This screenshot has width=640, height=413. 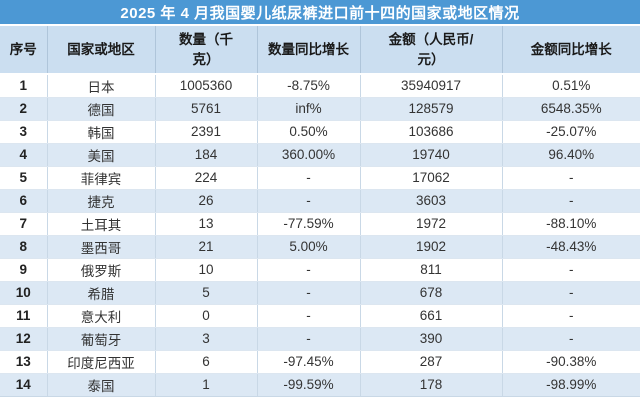 What do you see at coordinates (430, 339) in the screenshot?
I see `cell-amount: 390` at bounding box center [430, 339].